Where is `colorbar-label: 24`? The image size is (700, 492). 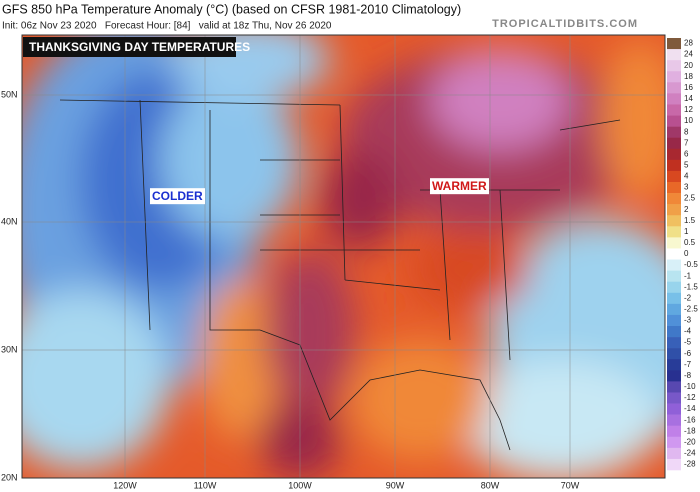 colorbar-label: 24 is located at coordinates (688, 54).